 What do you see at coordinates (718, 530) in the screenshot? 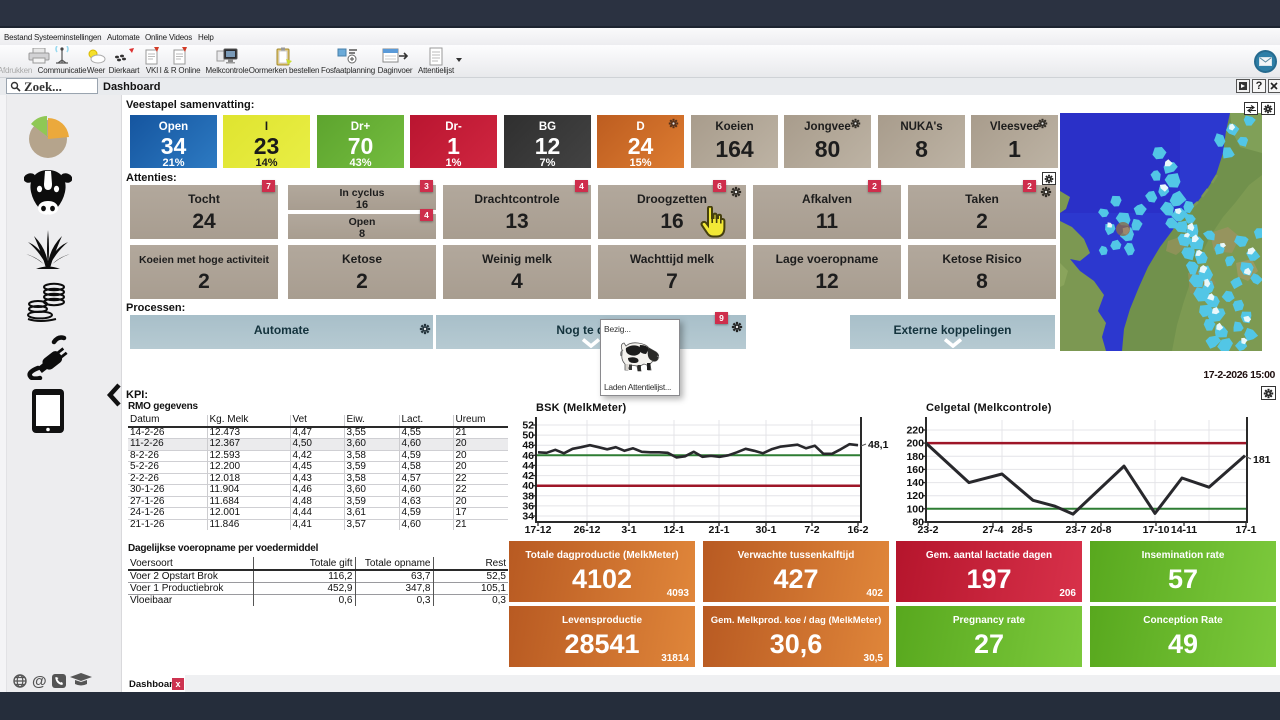
I see `svg-text: 21-1` at bounding box center [718, 530].